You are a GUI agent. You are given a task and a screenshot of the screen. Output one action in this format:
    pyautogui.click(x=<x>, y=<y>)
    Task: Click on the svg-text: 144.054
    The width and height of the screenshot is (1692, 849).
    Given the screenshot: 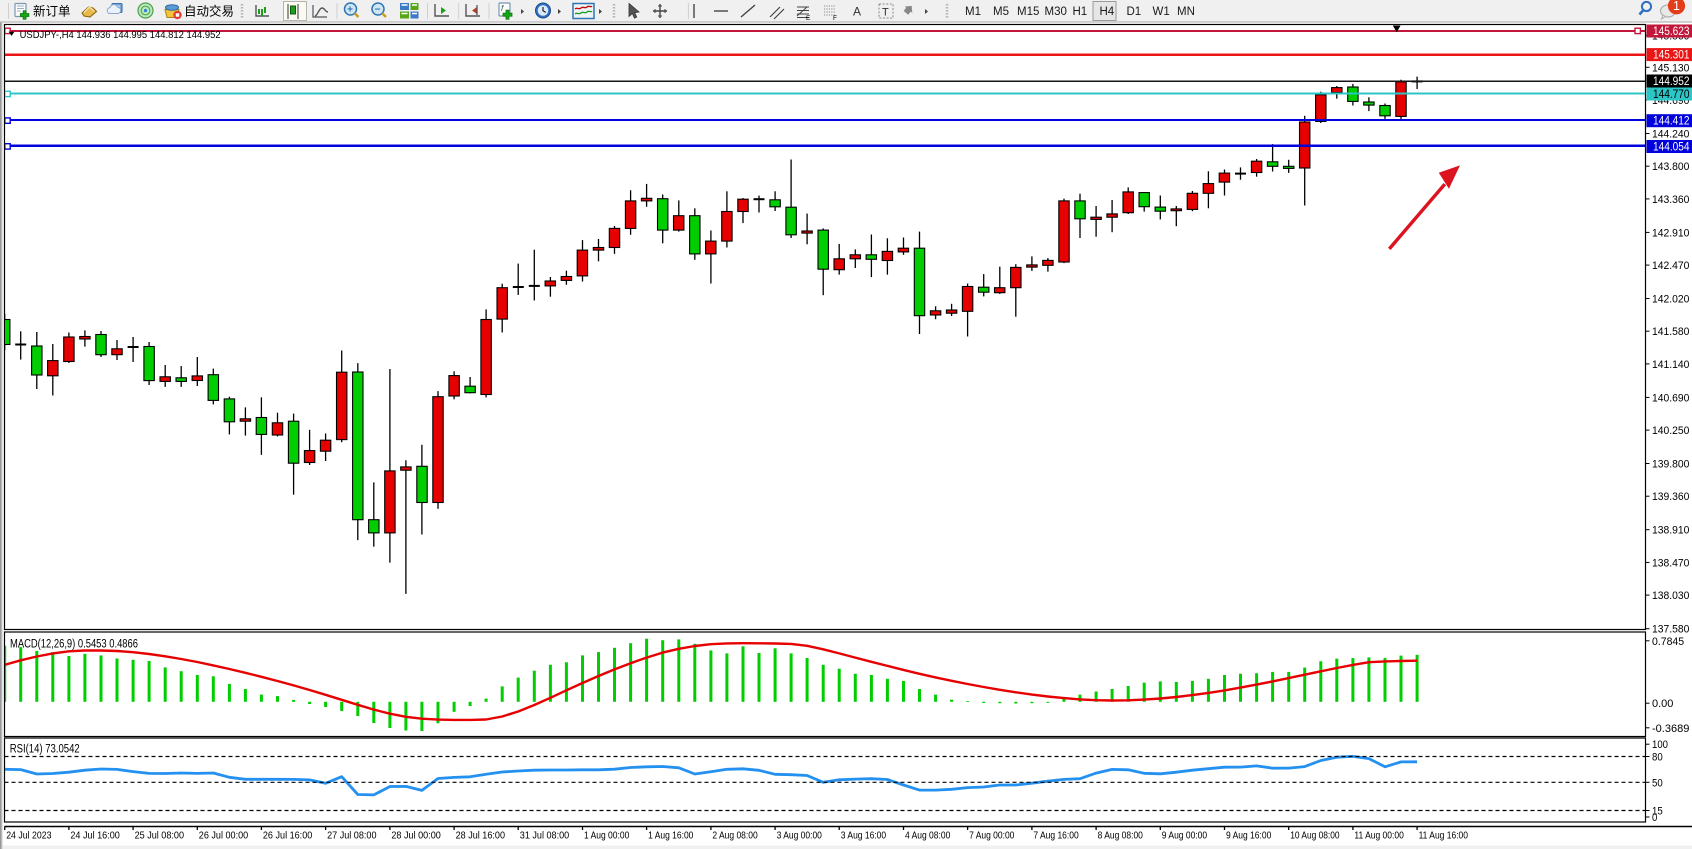 What is the action you would take?
    pyautogui.click(x=1671, y=148)
    